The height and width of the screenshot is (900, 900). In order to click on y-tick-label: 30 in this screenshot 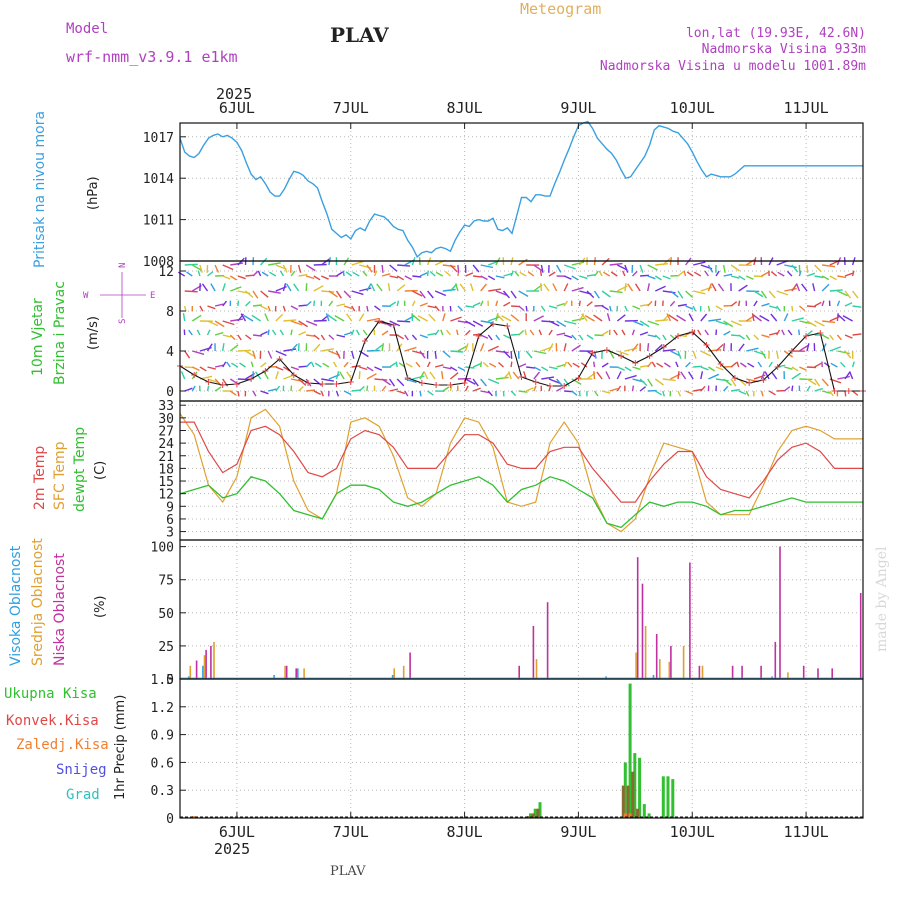, I will do `click(166, 419)`.